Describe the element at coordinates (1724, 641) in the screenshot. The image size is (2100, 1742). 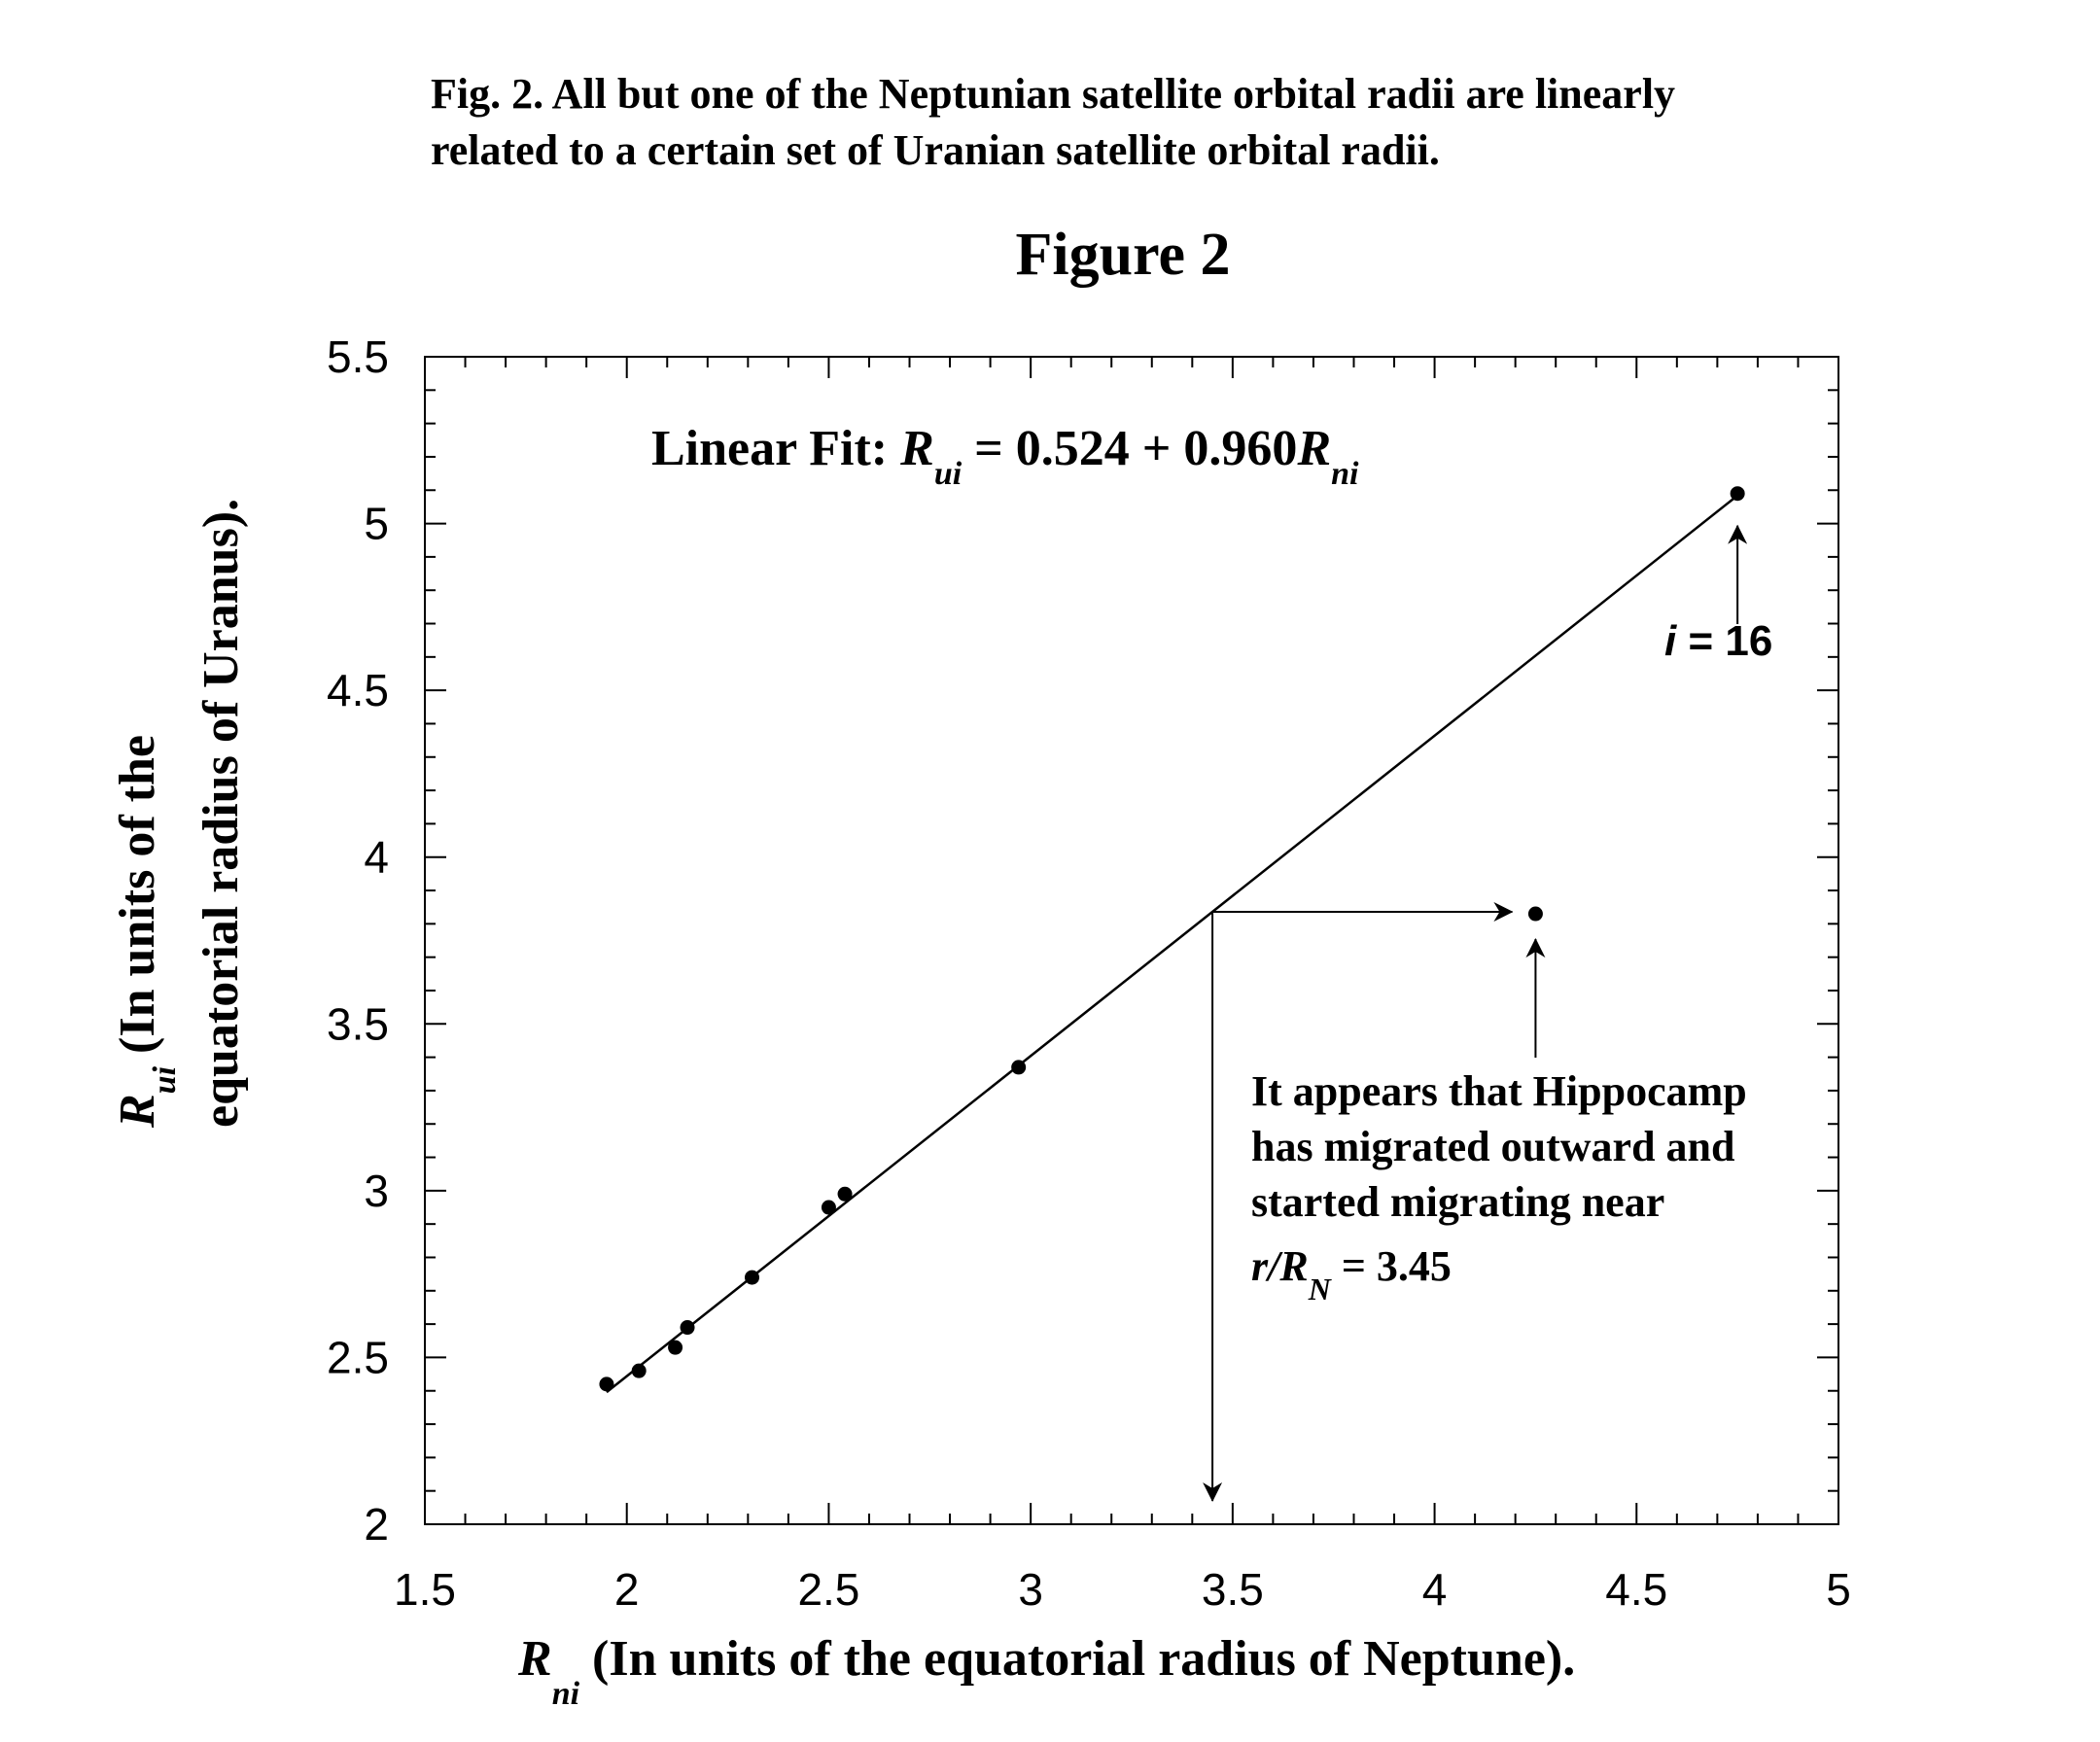
I see `top-point-label-rest: = 16` at that location.